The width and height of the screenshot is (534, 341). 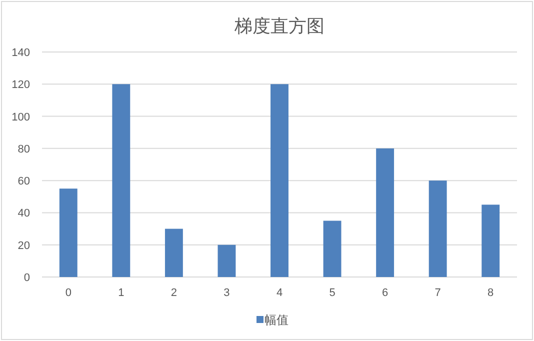 I want to click on x-tick-label: 1, so click(x=121, y=293).